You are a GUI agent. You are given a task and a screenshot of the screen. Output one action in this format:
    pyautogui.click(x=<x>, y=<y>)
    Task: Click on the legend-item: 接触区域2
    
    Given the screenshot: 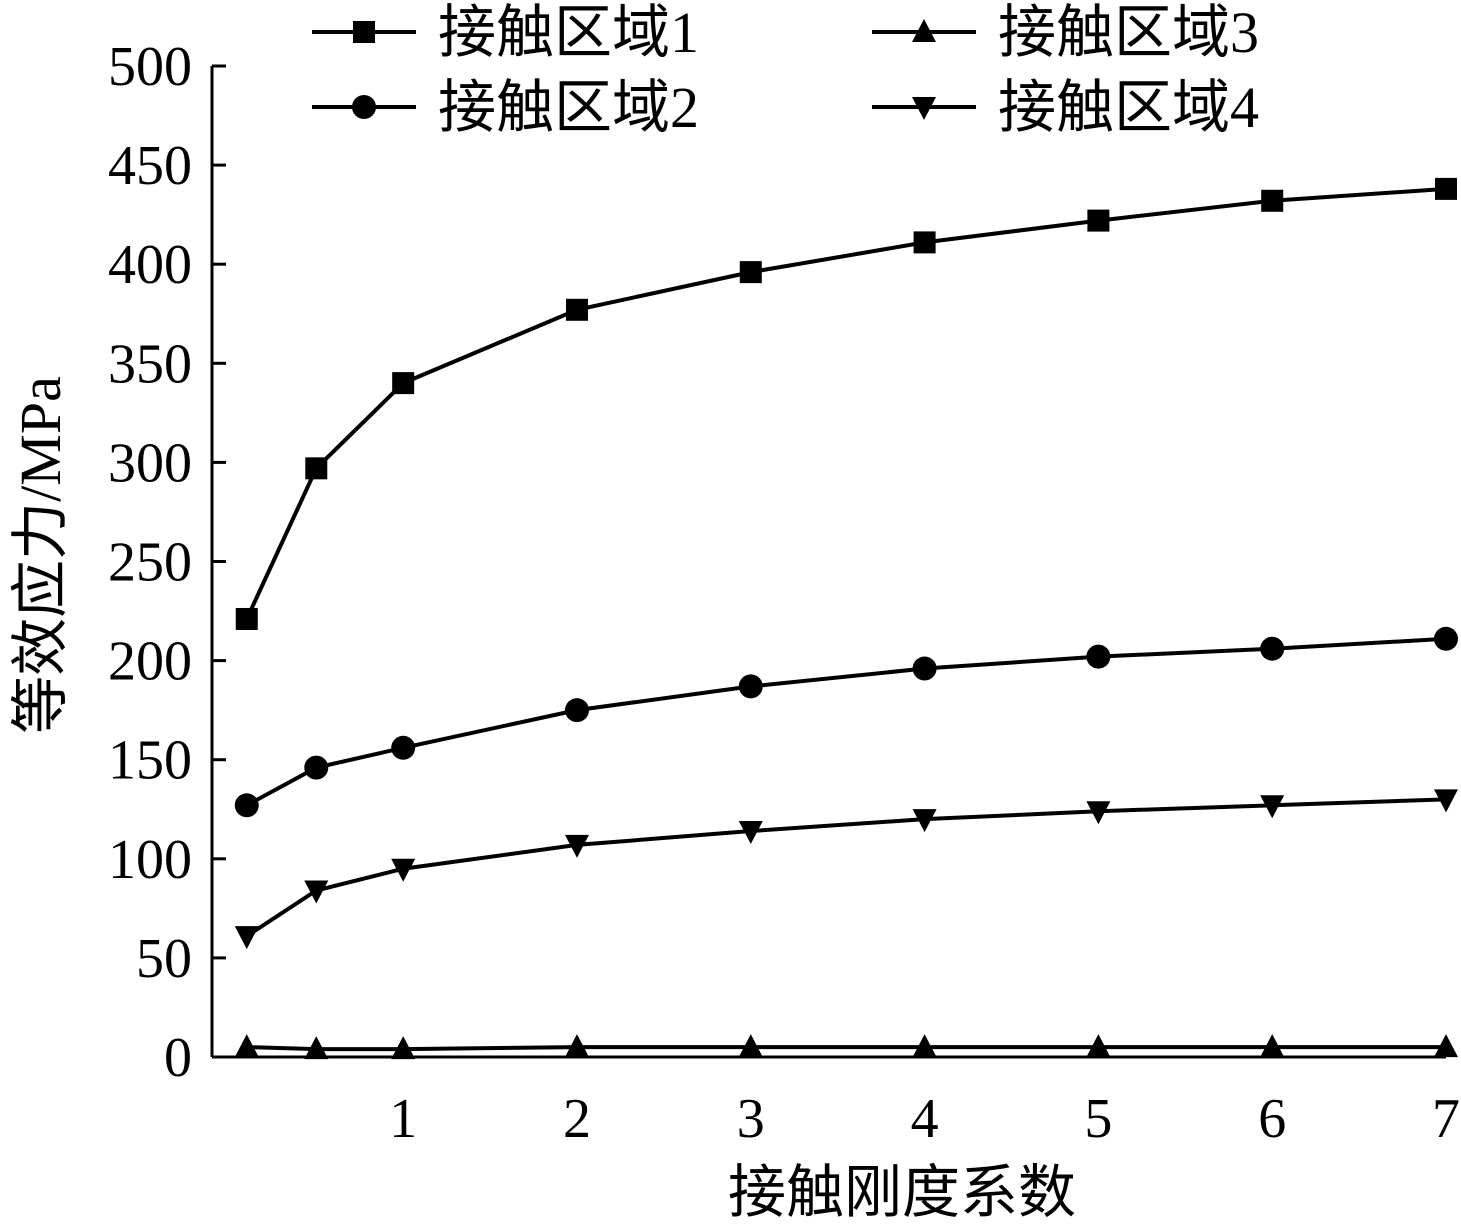 What is the action you would take?
    pyautogui.click(x=505, y=107)
    